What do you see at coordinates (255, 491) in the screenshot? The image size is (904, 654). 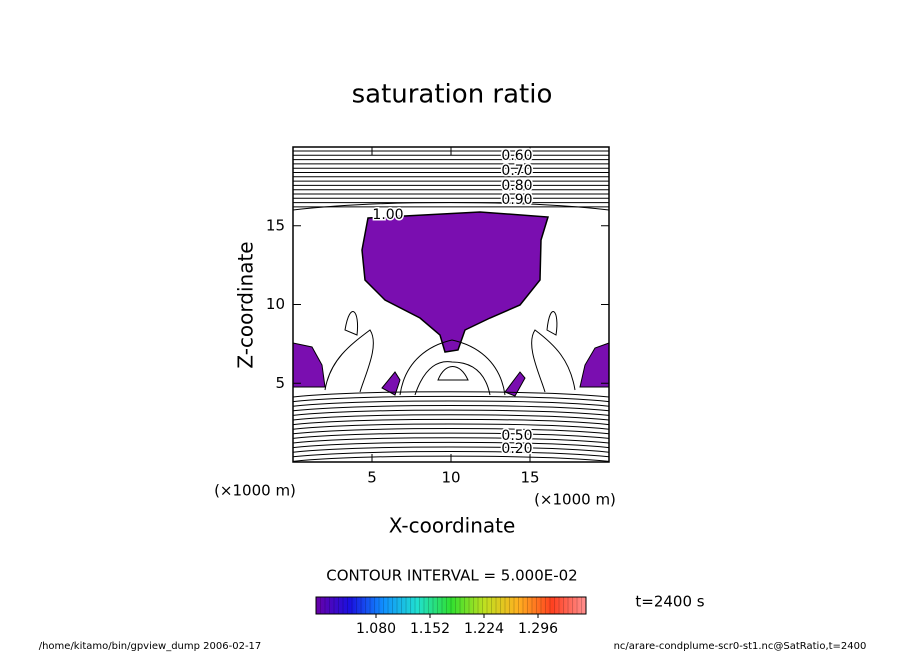 I see `y-axis-unit: (×1000 m)` at bounding box center [255, 491].